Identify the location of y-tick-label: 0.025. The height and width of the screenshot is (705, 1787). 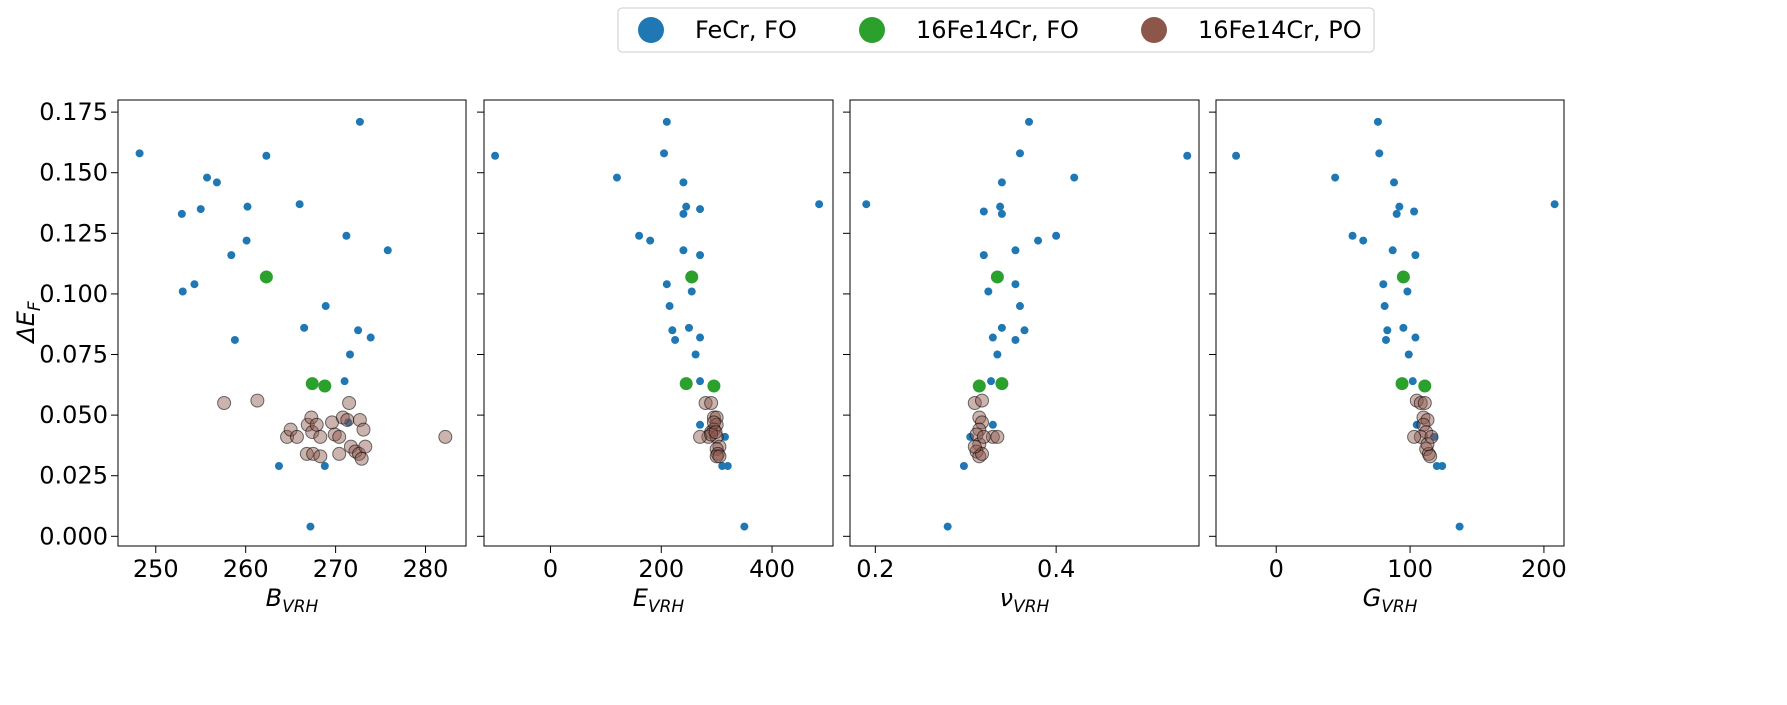
(73, 476).